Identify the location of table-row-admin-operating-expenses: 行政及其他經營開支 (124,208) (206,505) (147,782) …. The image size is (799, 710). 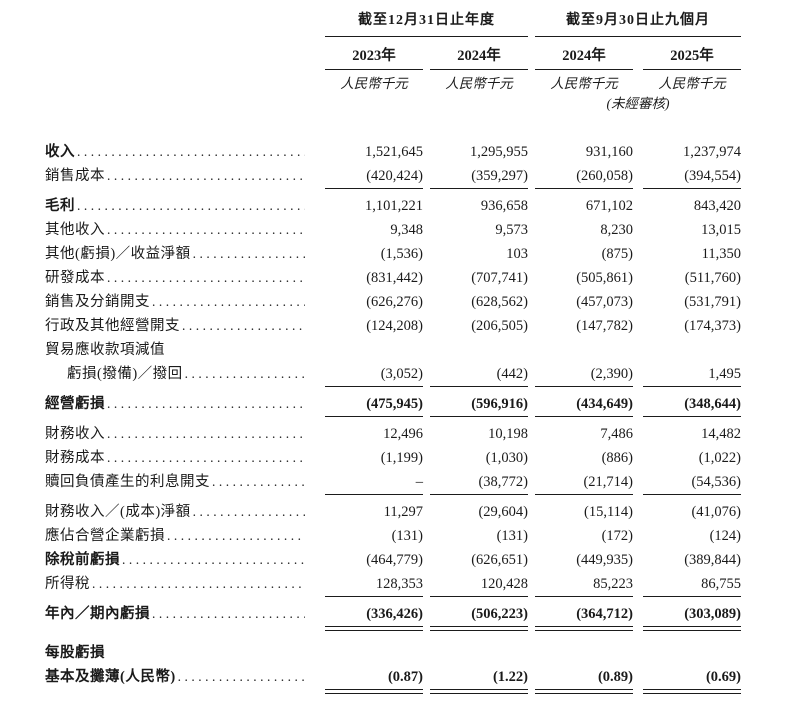
(393, 326).